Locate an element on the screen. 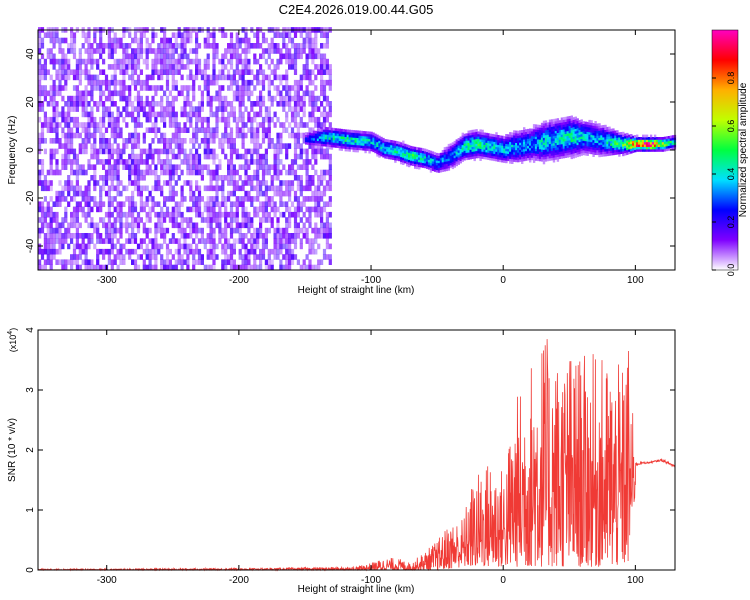  x-tick-label: -300 is located at coordinates (107, 280).